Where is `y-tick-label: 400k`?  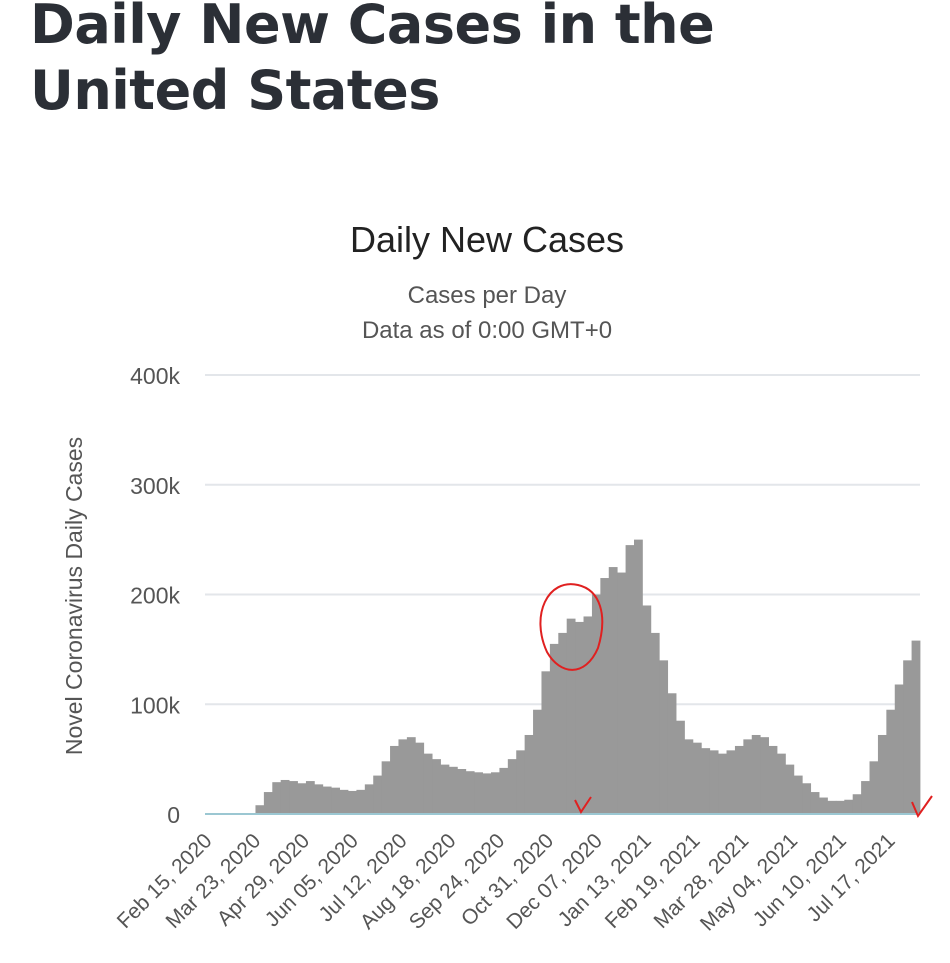
y-tick-label: 400k is located at coordinates (155, 376).